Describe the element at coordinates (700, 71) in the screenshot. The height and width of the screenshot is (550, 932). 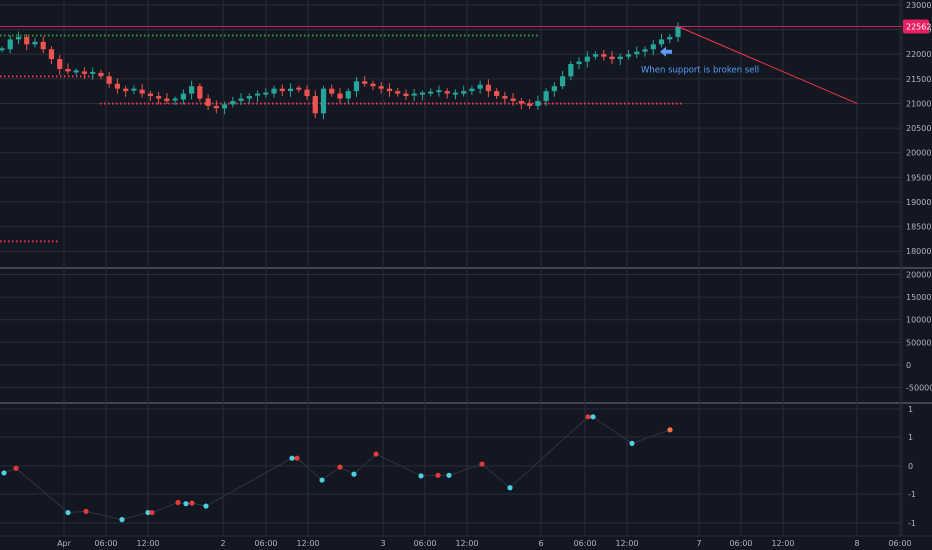
I see `annotation-text: When support is broken sell` at that location.